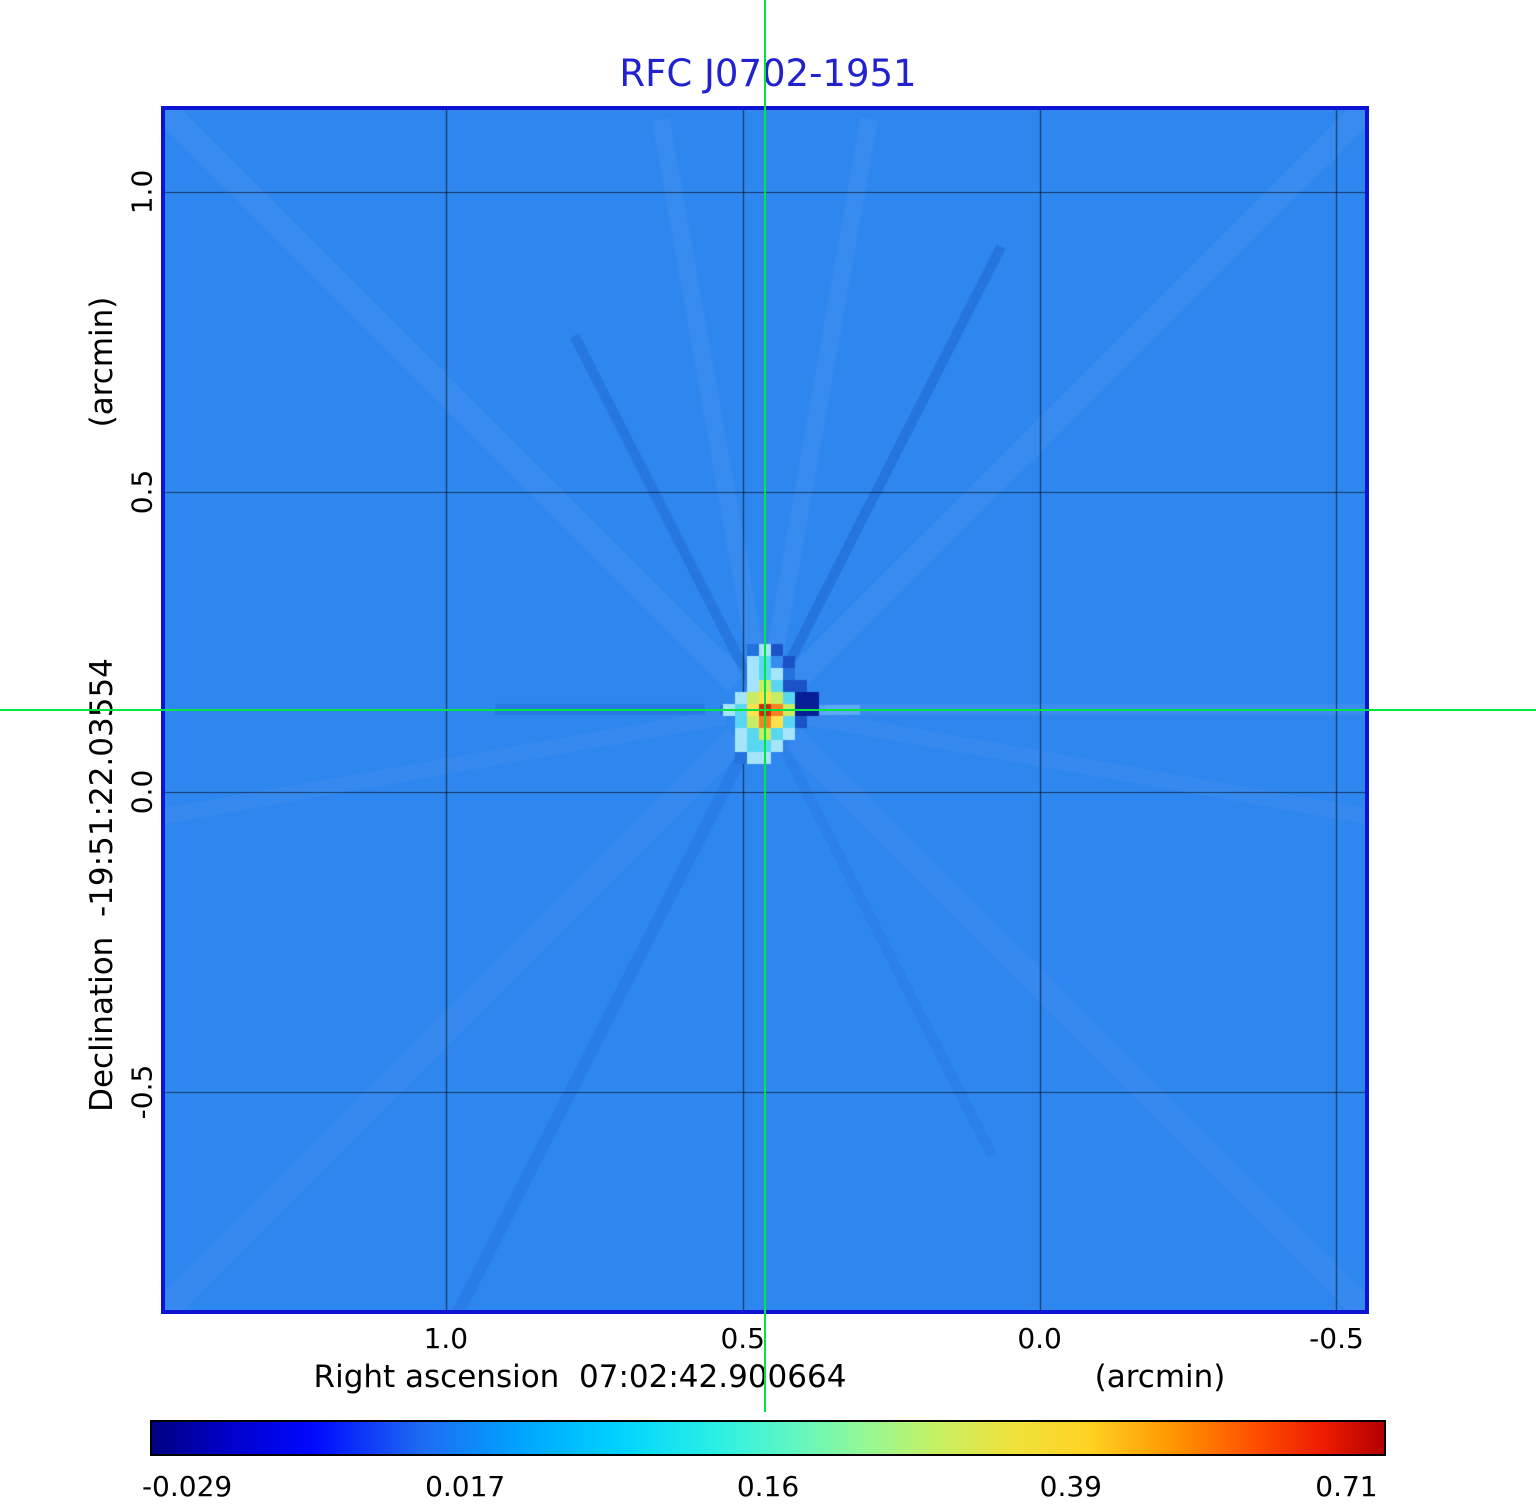  I want to click on crosshair-vertical-line, so click(765, 706).